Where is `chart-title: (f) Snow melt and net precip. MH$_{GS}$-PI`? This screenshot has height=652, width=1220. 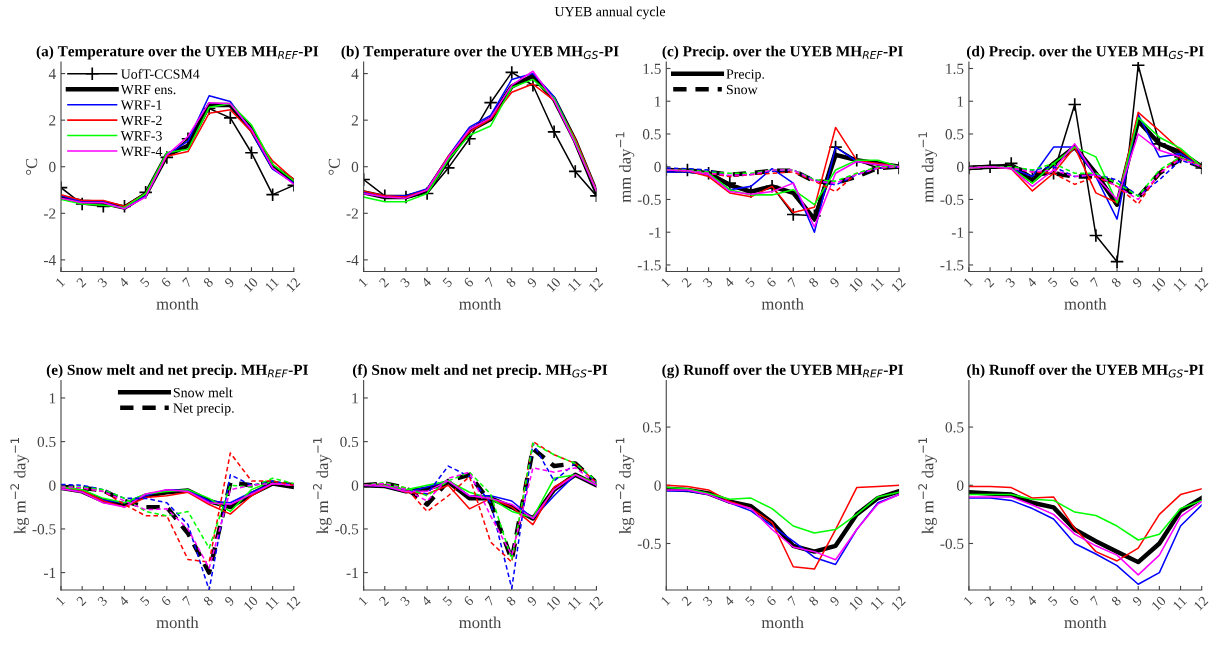
chart-title: (f) Snow melt and net precip. MH$_{GS}$-PI is located at coordinates (480, 371).